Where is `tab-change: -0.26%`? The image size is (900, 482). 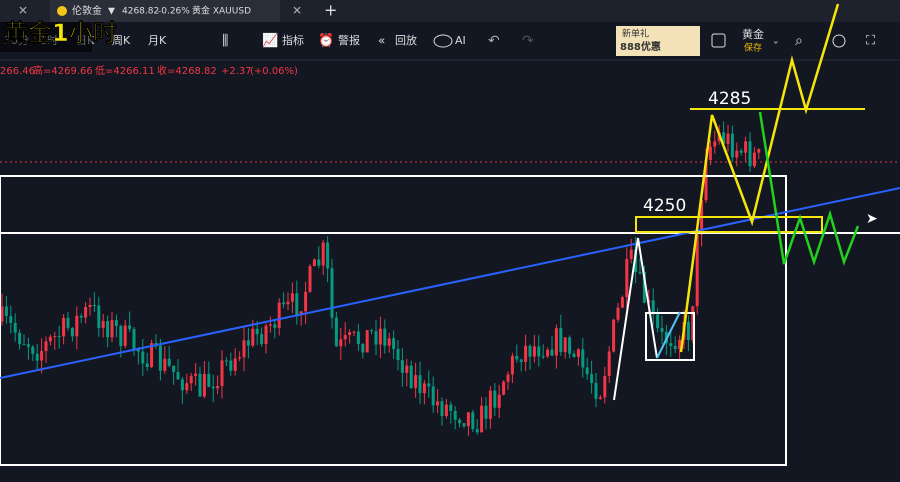
tab-change: -0.26% is located at coordinates (174, 12).